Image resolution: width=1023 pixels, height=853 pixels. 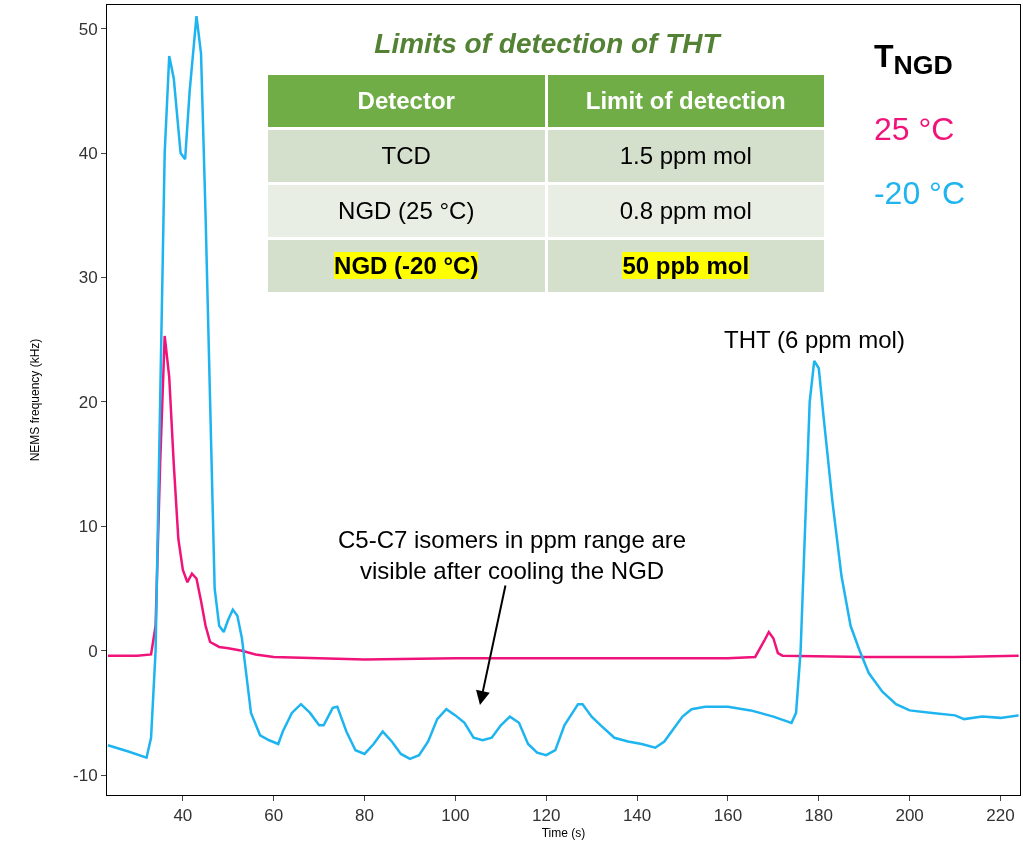 What do you see at coordinates (88, 402) in the screenshot?
I see `y-tick-label: 20` at bounding box center [88, 402].